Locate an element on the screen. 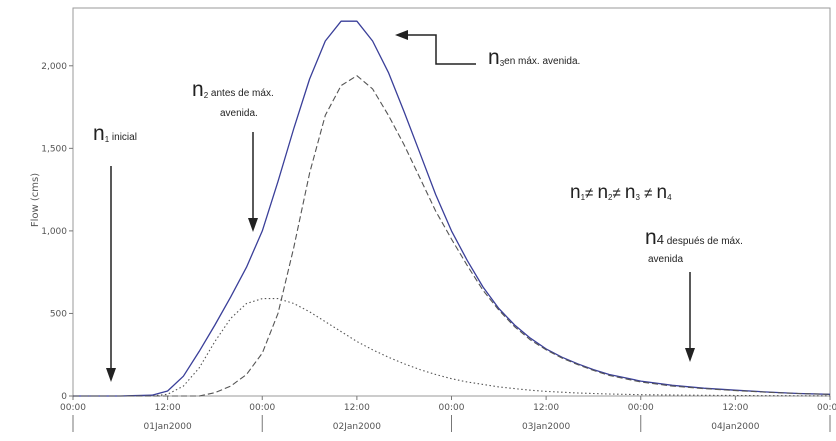 The width and height of the screenshot is (836, 441). annotation-n2-subscript: 2 is located at coordinates (206, 95).